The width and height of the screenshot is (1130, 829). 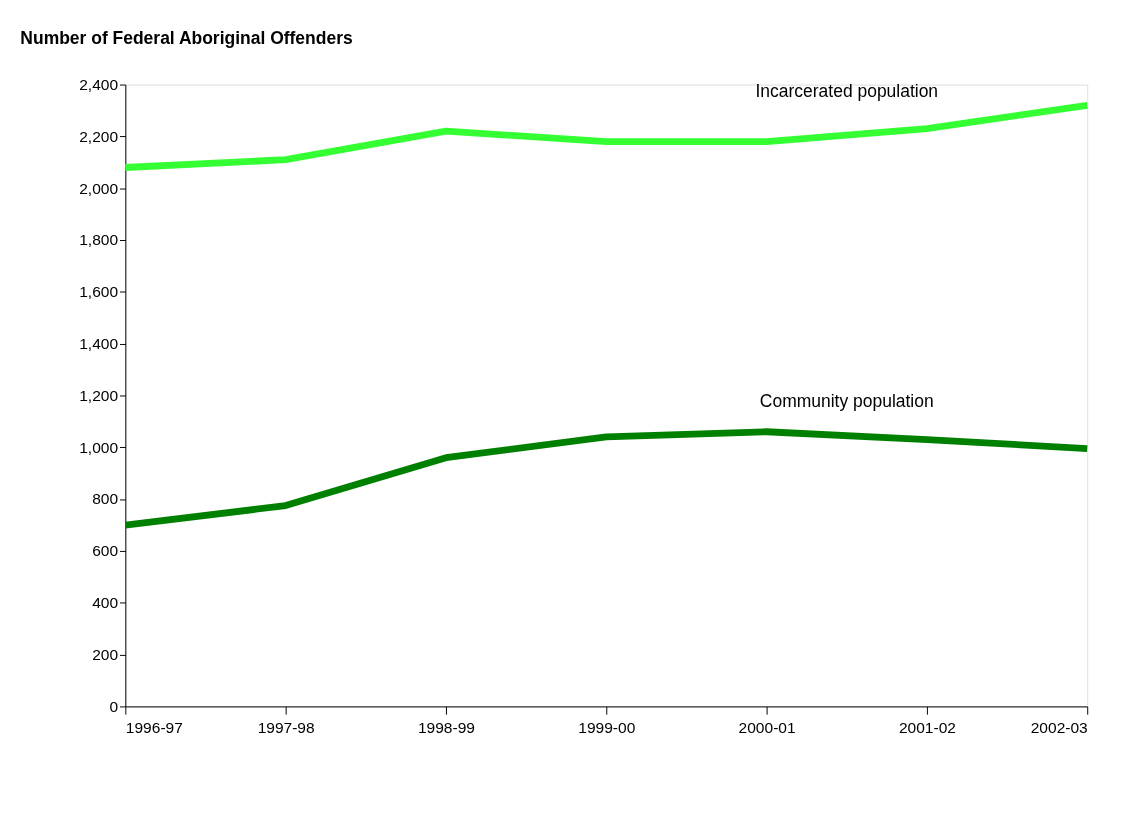 What do you see at coordinates (99, 447) in the screenshot?
I see `y-tick-label: 1,000` at bounding box center [99, 447].